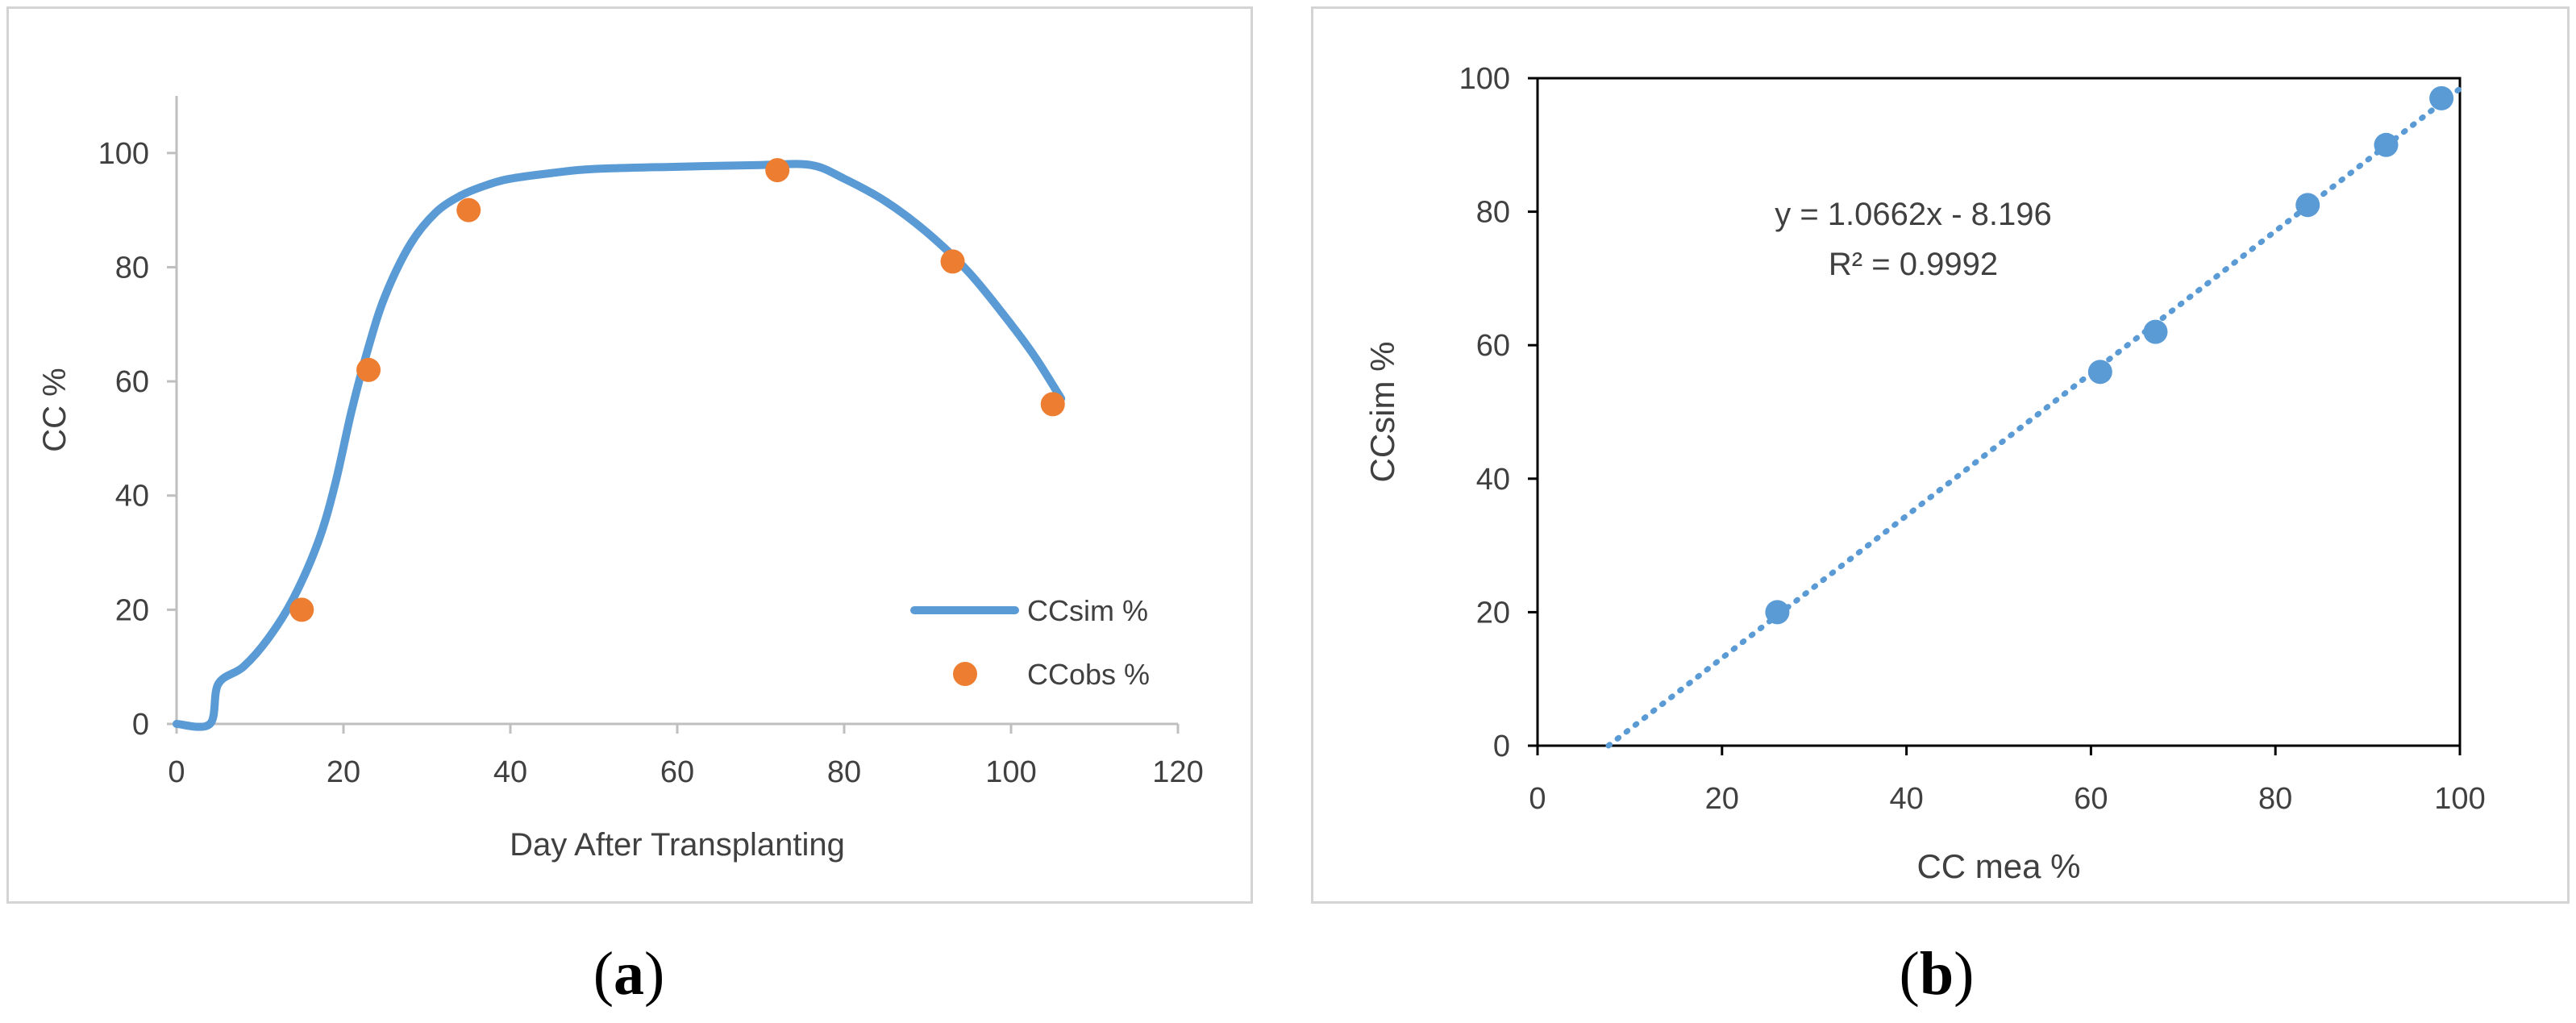  I want to click on x-axis-label: CC mea %, so click(1998, 866).